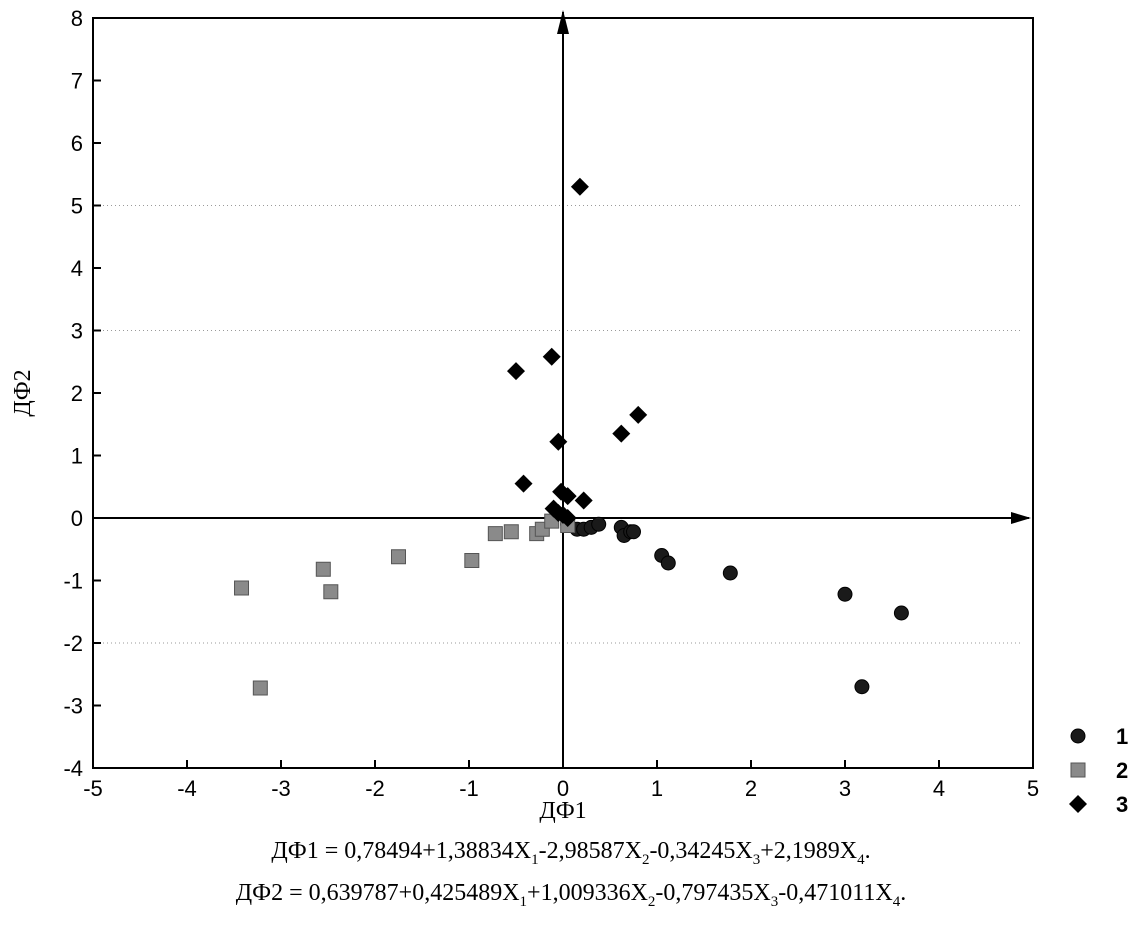  I want to click on x-tick-label: -4, so click(187, 788).